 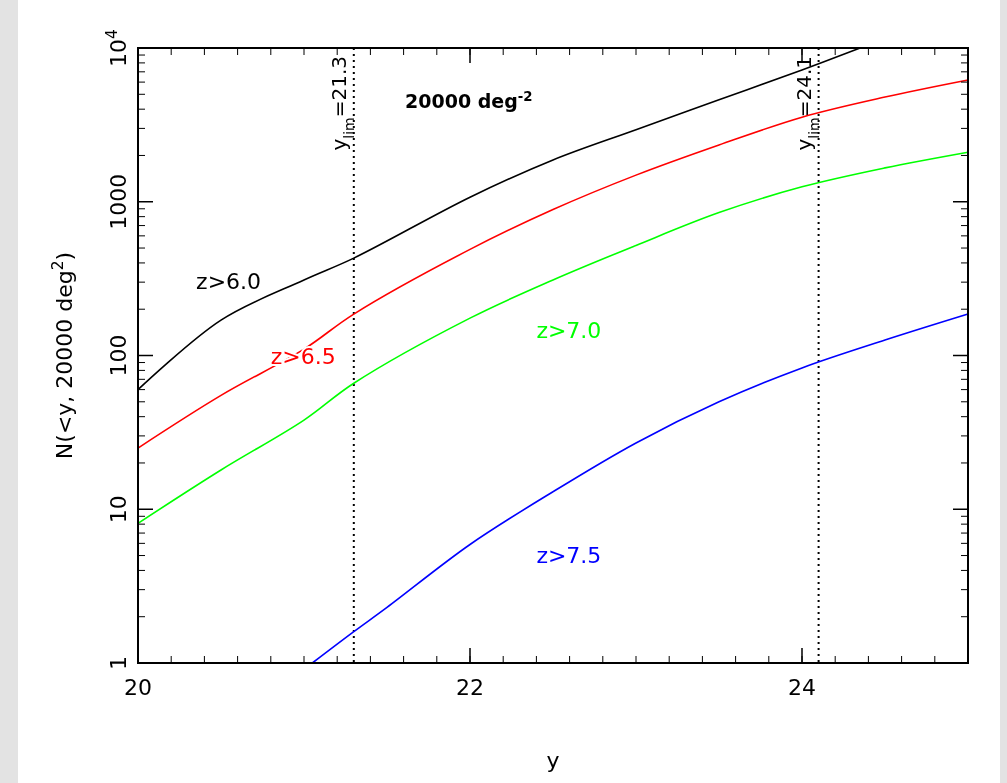 I want to click on x-tick-label: 22, so click(x=470, y=687).